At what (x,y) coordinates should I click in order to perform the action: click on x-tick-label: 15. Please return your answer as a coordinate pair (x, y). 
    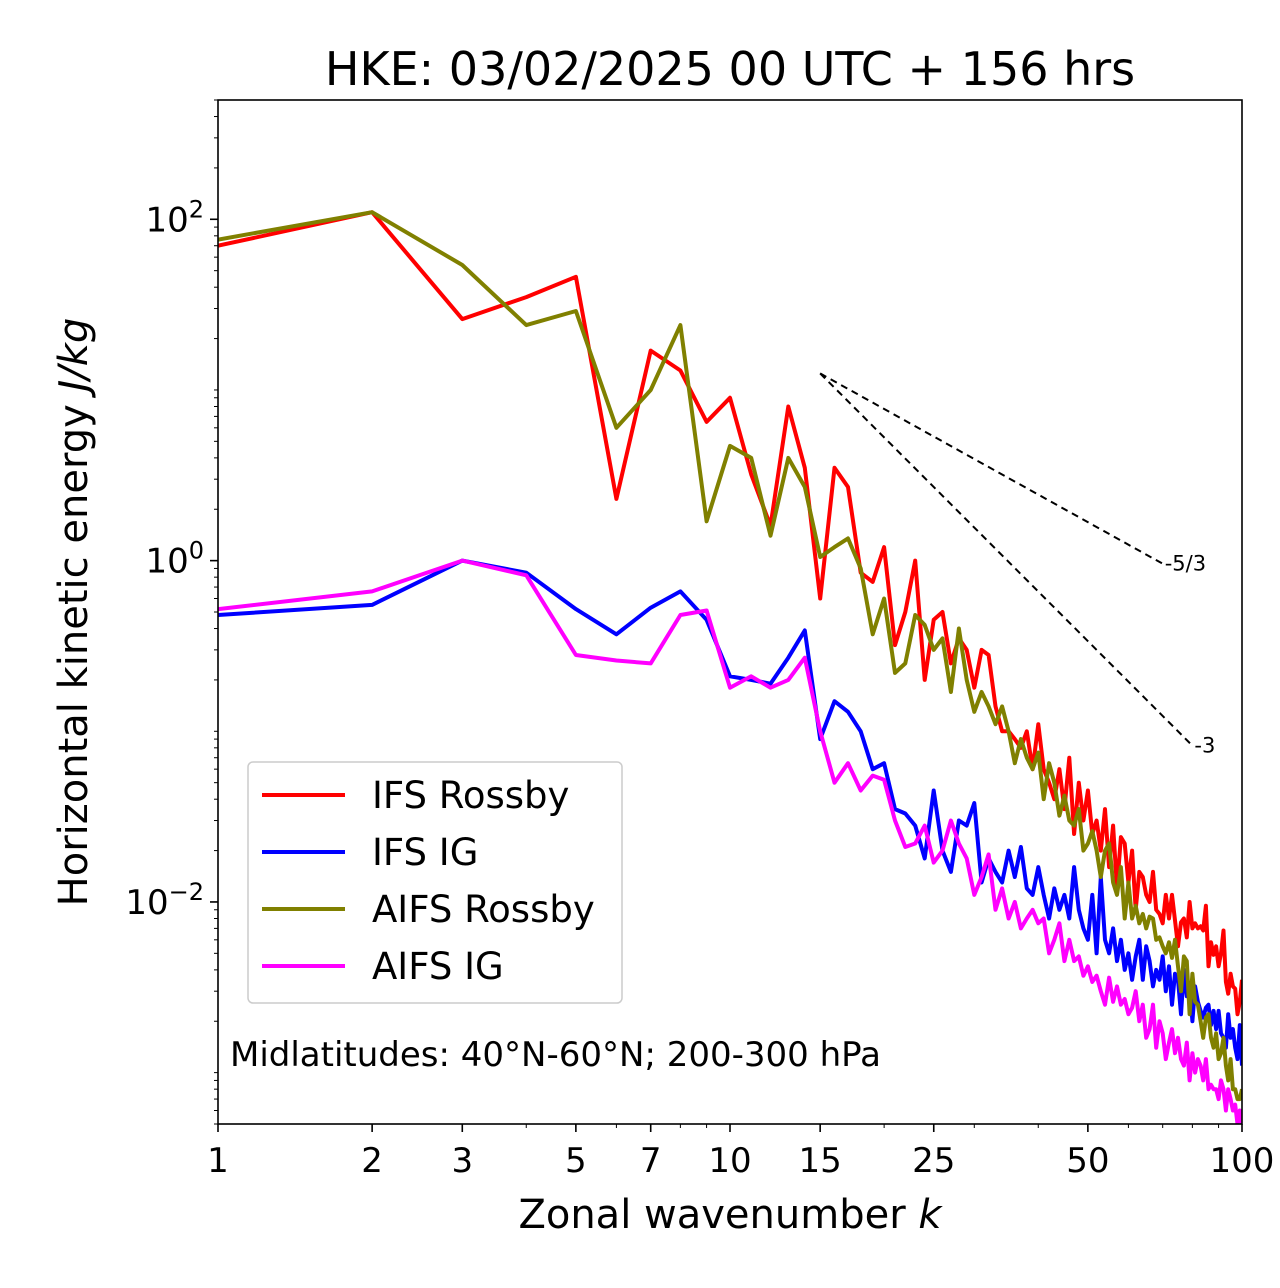
    Looking at the image, I should click on (820, 1161).